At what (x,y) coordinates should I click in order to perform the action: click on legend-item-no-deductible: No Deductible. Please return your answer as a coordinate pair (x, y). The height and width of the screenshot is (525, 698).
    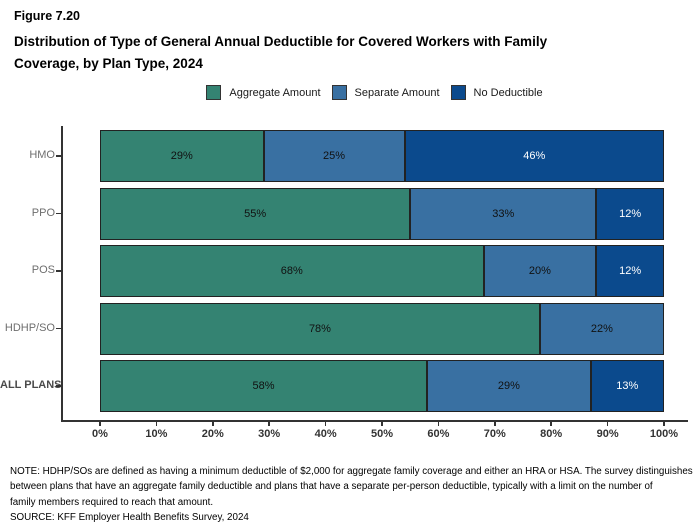
    Looking at the image, I should click on (496, 92).